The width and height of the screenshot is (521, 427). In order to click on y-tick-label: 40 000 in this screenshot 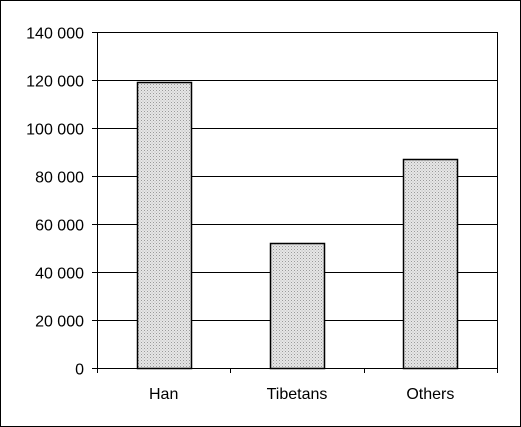, I will do `click(59, 274)`.